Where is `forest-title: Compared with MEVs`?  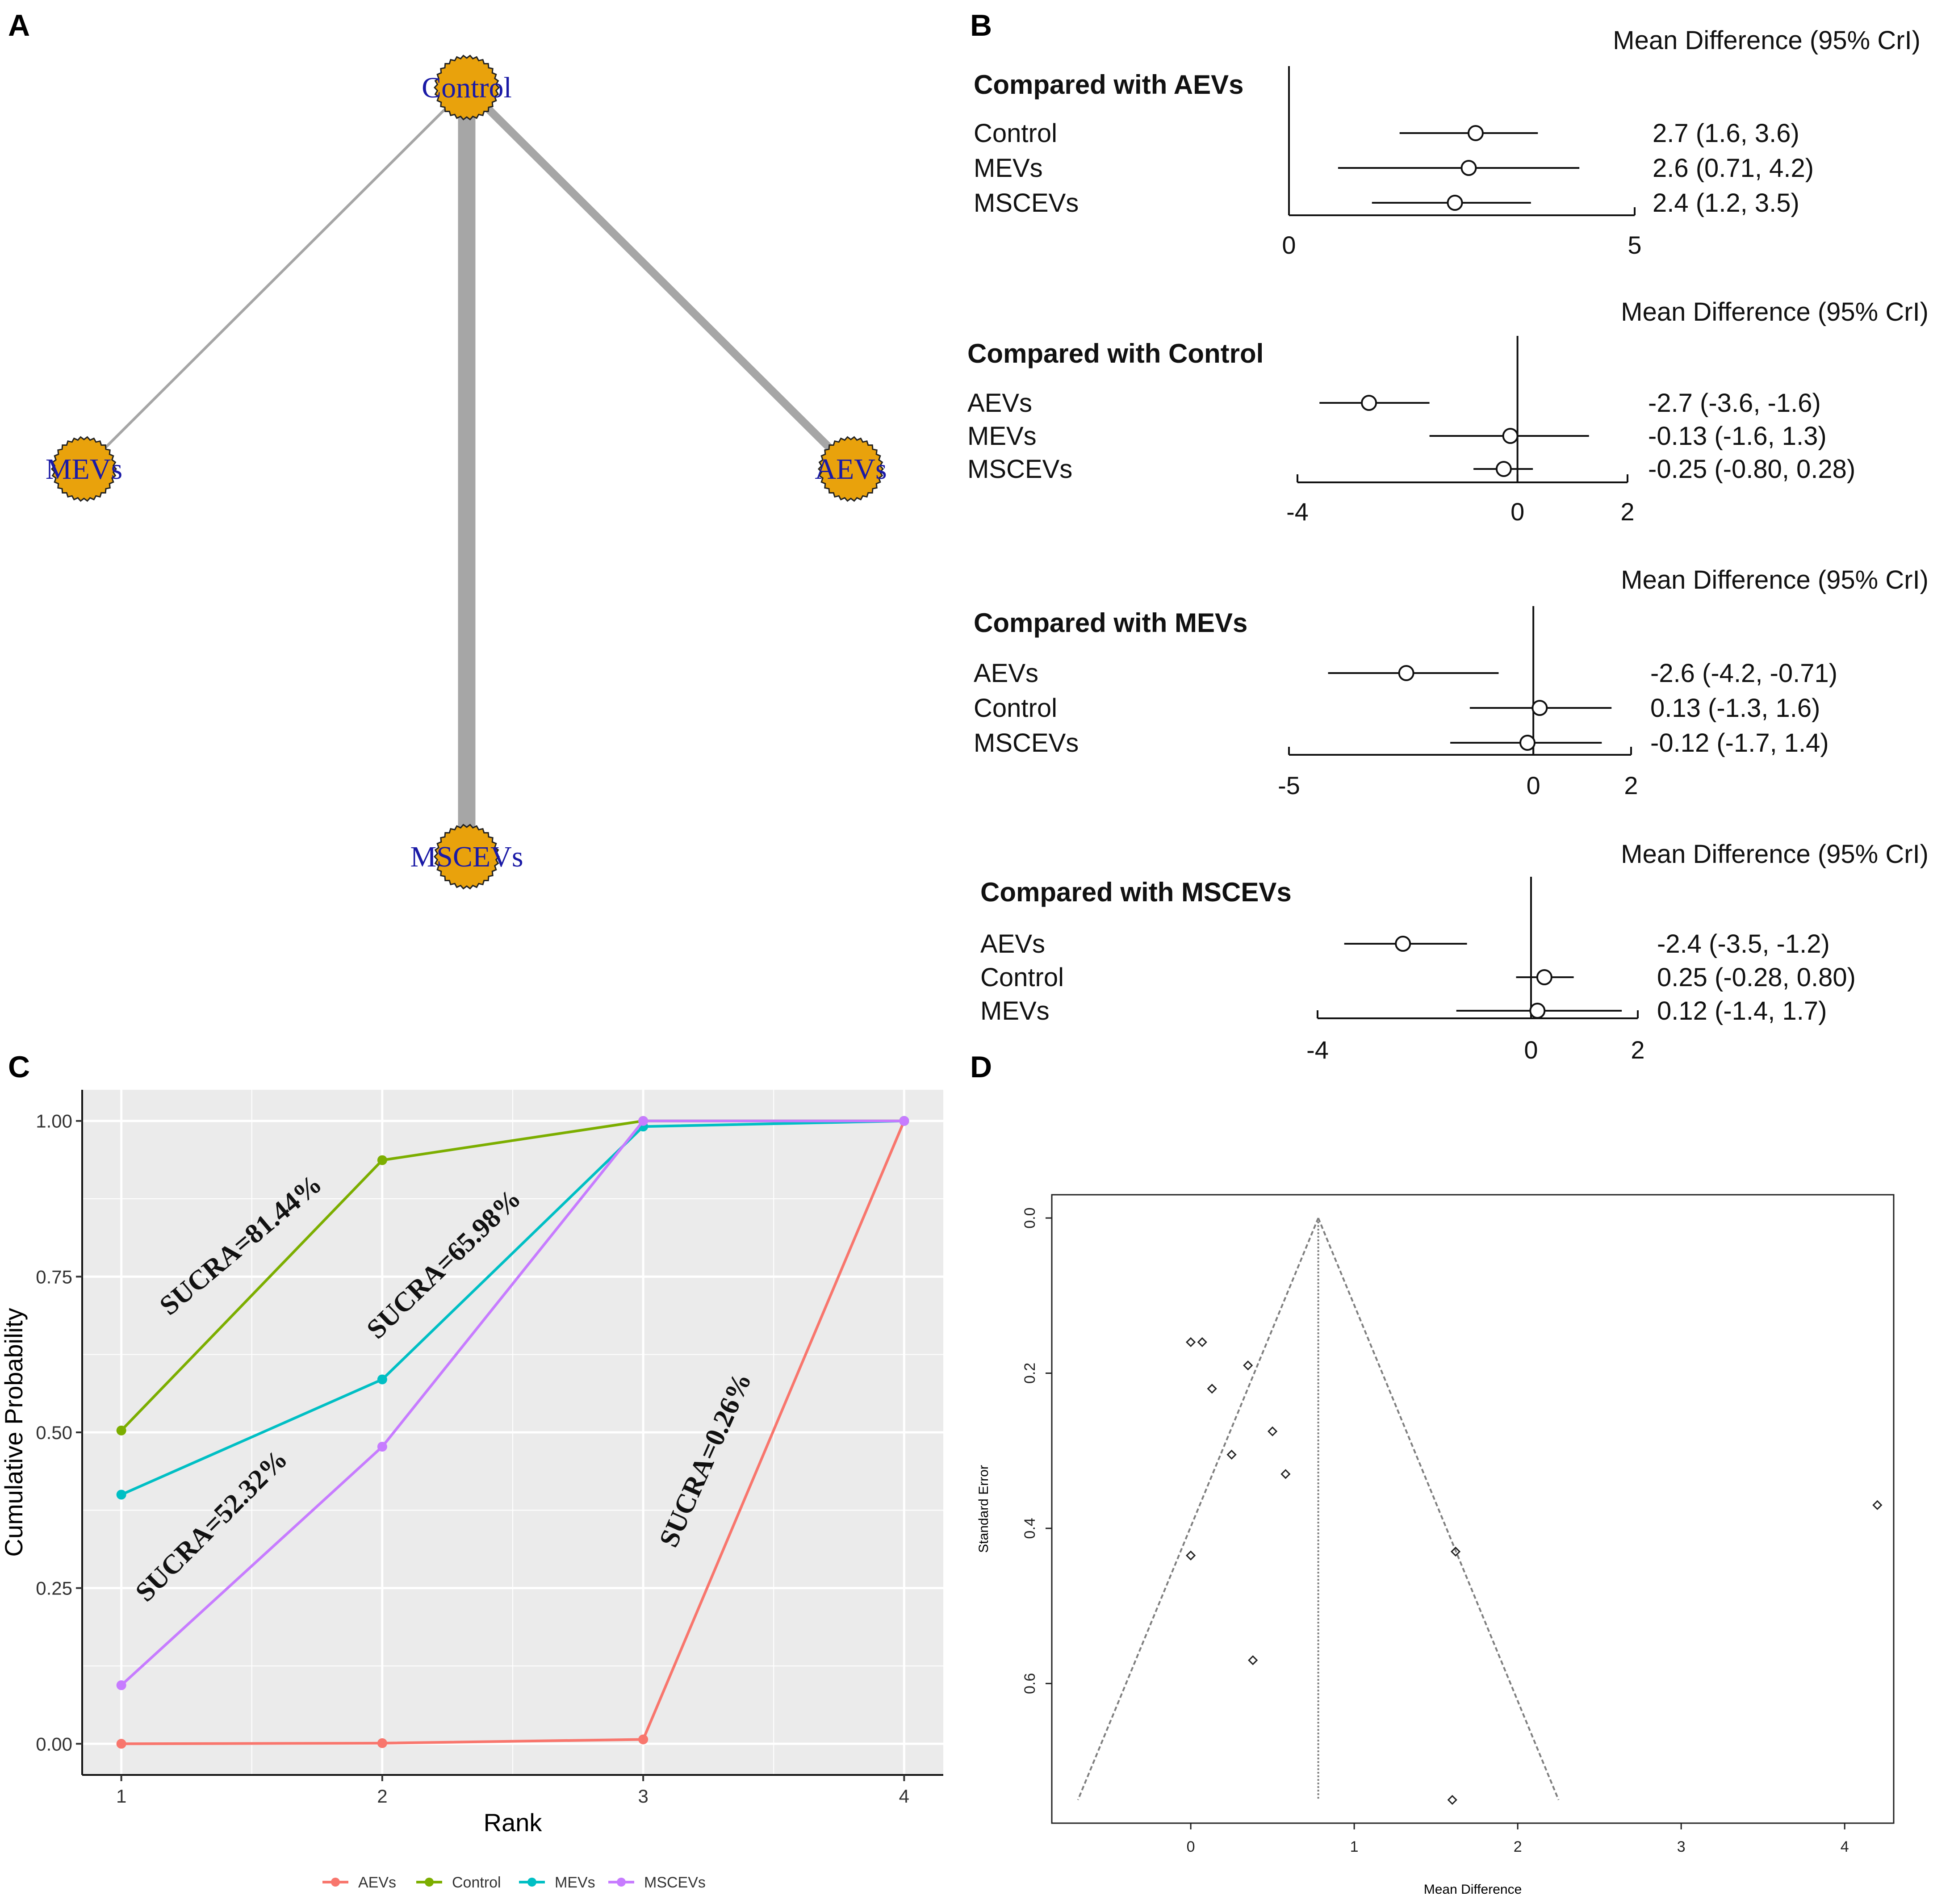
forest-title: Compared with MEVs is located at coordinates (1110, 623).